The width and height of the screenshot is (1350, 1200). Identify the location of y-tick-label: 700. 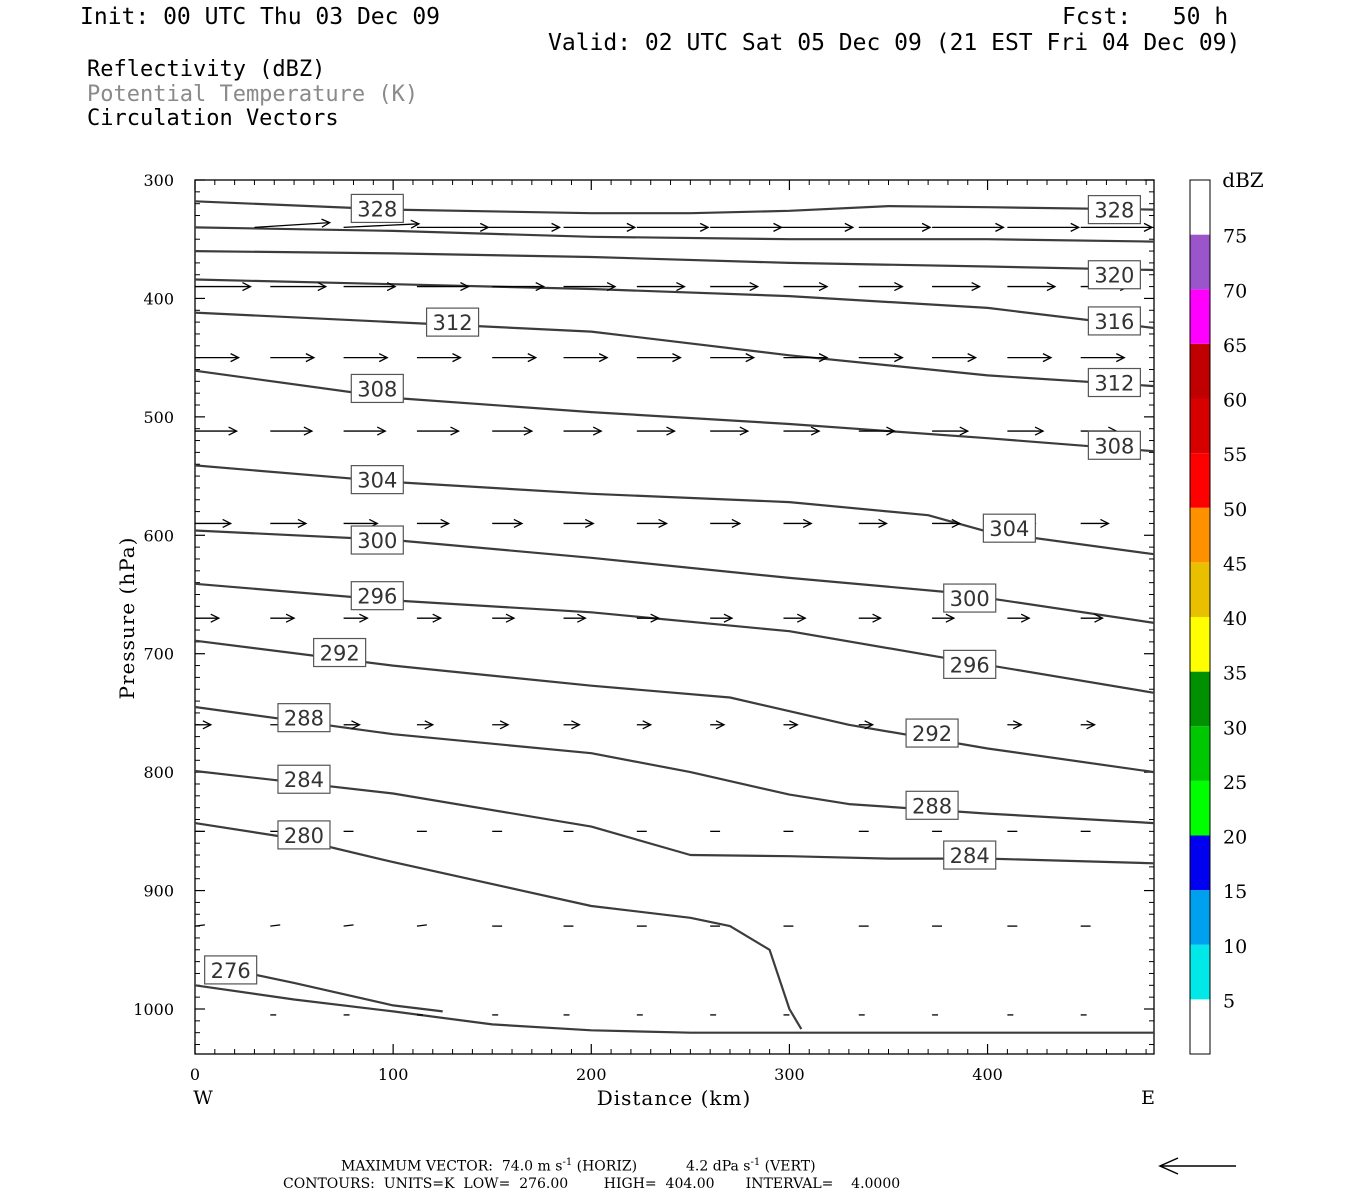
(158, 654).